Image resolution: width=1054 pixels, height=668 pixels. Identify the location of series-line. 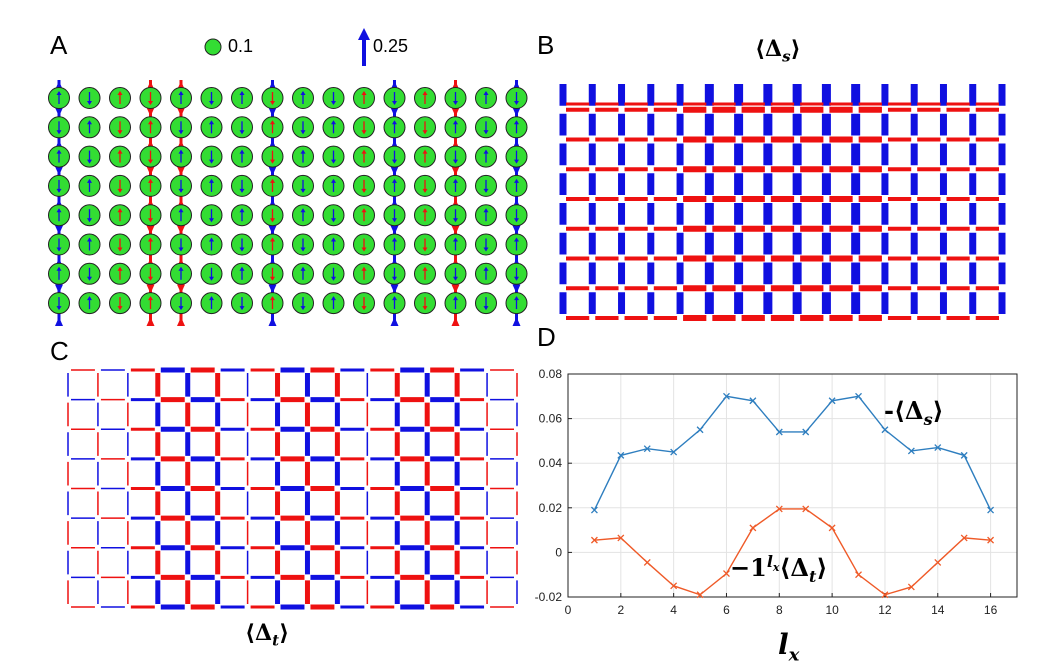
(792, 552).